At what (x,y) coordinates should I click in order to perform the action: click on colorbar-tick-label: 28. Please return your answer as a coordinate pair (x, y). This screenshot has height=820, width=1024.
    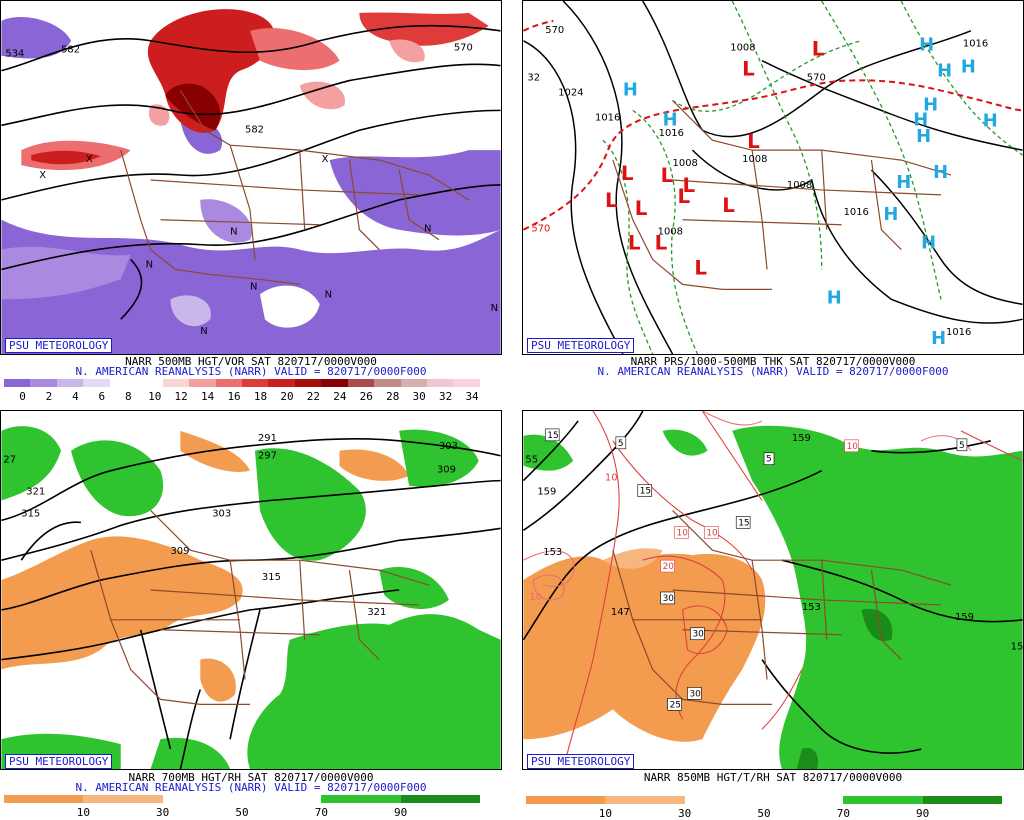
    Looking at the image, I should click on (393, 396).